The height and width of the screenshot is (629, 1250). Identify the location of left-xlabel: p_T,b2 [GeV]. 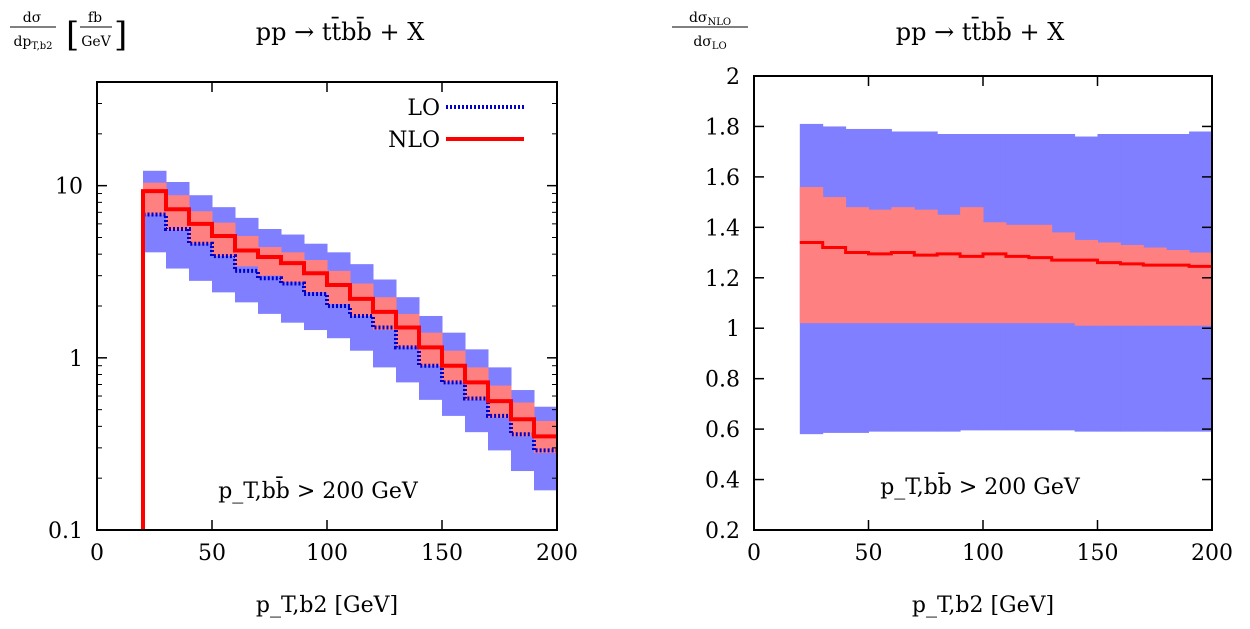
(327, 605).